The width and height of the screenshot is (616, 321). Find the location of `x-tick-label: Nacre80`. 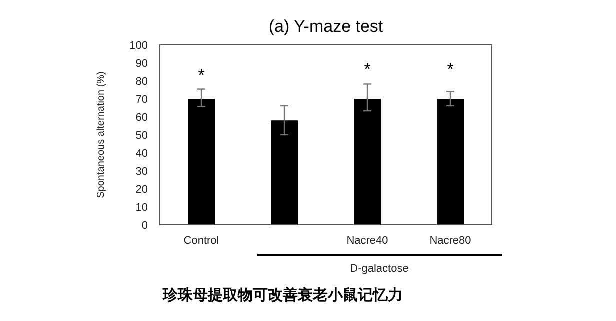

x-tick-label: Nacre80 is located at coordinates (451, 241).